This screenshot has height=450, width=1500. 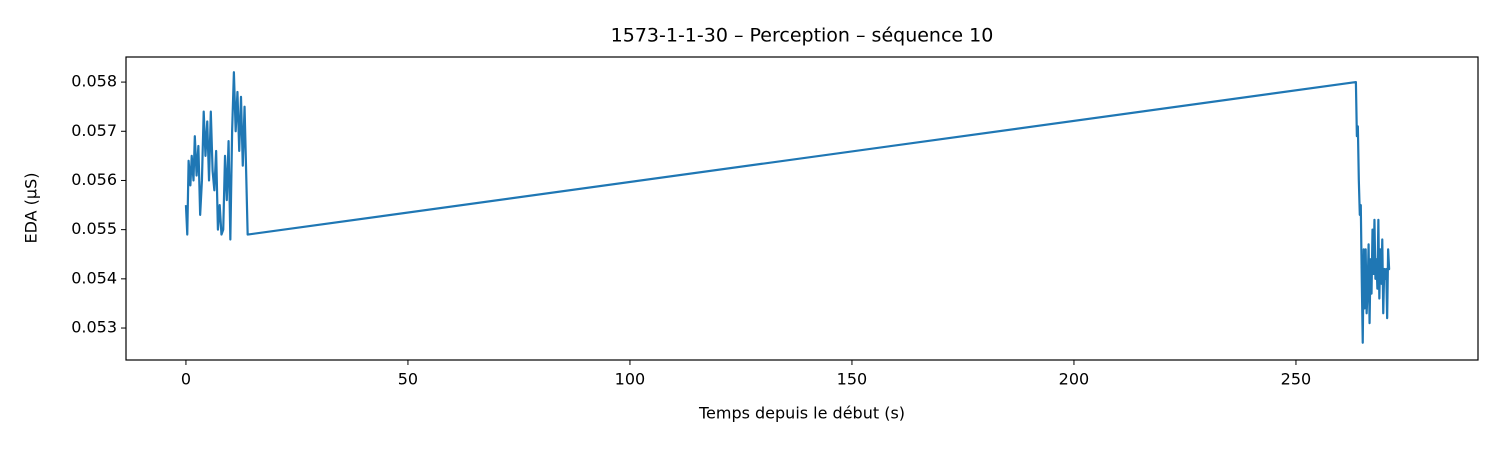 I want to click on y-axis-label: EDA (µS), so click(x=31, y=208).